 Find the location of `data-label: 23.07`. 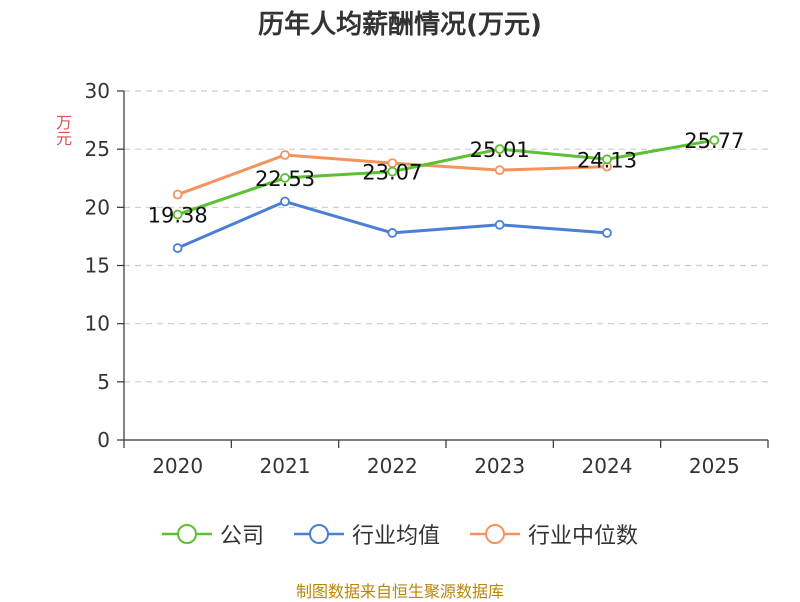

data-label: 23.07 is located at coordinates (392, 173).